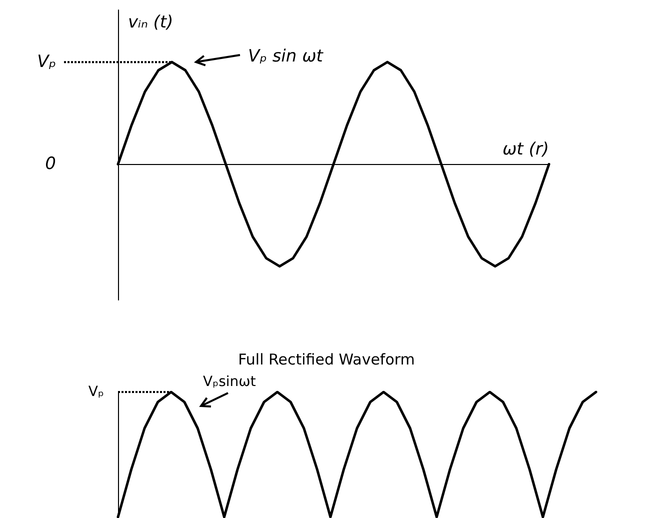  I want to click on text: Vₚsinωt, so click(229, 382).